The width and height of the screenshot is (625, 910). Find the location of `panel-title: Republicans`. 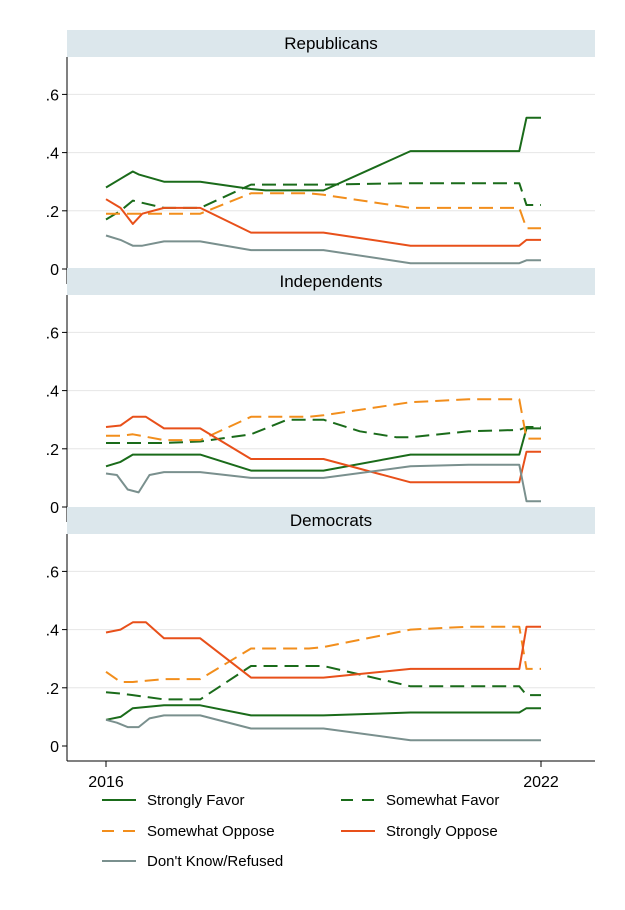

panel-title: Republicans is located at coordinates (331, 43).